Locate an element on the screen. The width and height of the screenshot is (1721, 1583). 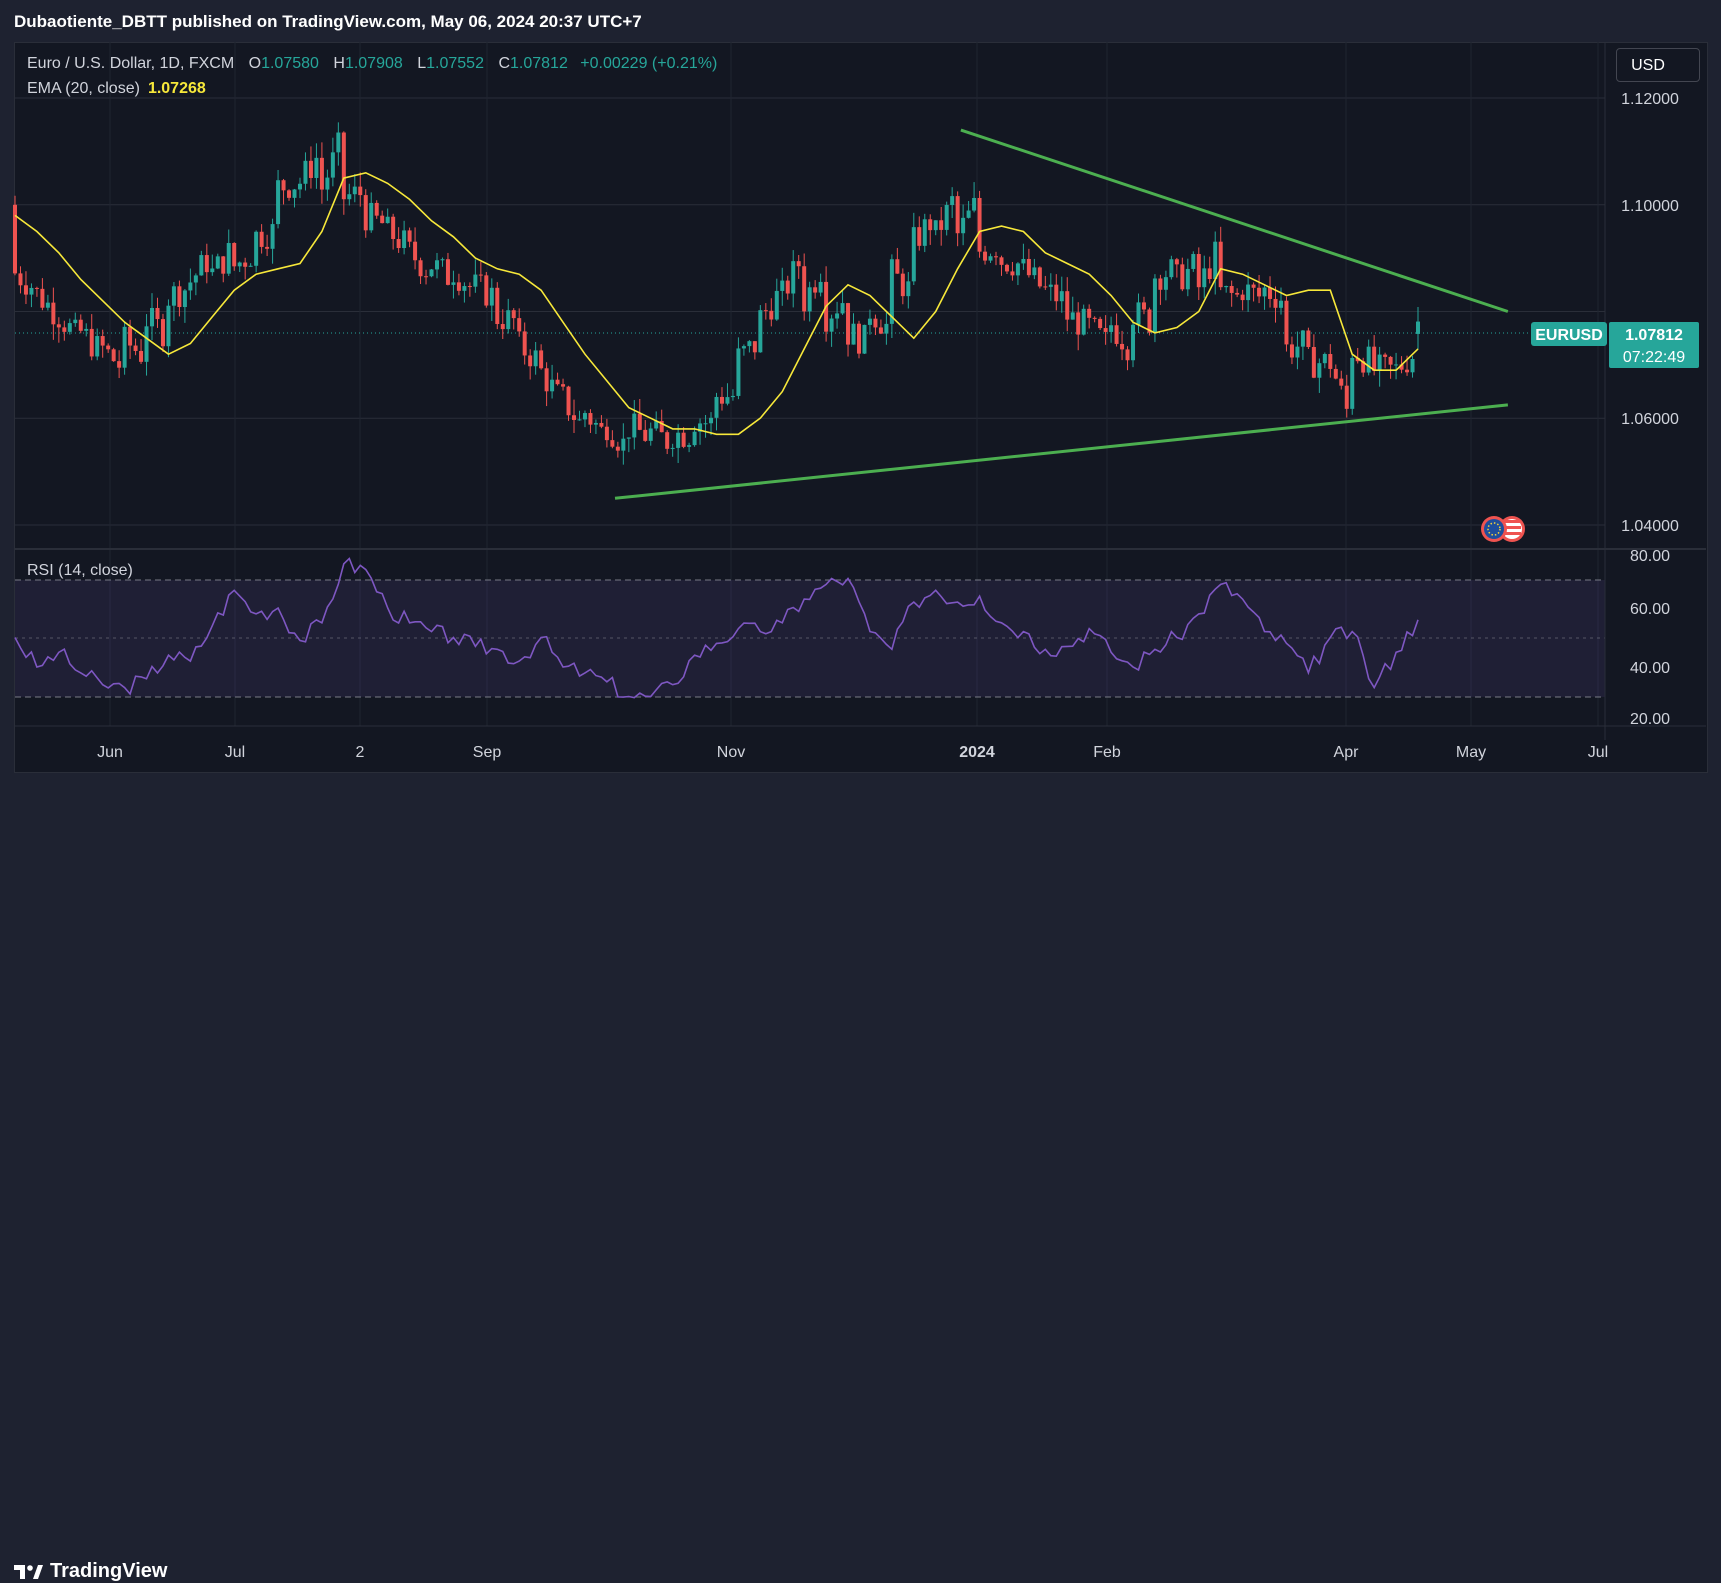
price-tag-value: 1.07812 is located at coordinates (1654, 335).